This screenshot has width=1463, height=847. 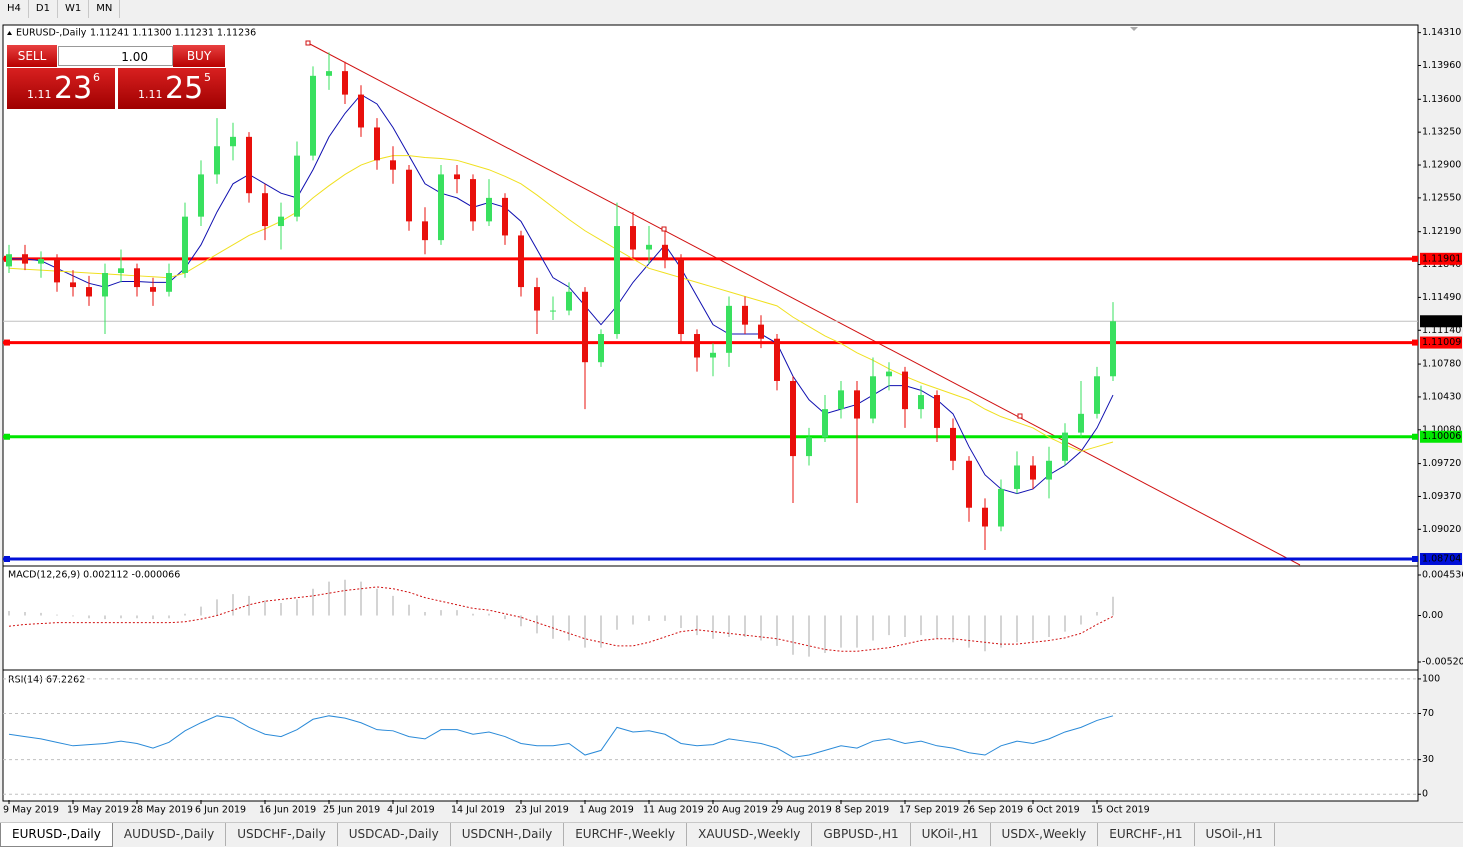 What do you see at coordinates (73, 88) in the screenshot?
I see `price-pips: 23` at bounding box center [73, 88].